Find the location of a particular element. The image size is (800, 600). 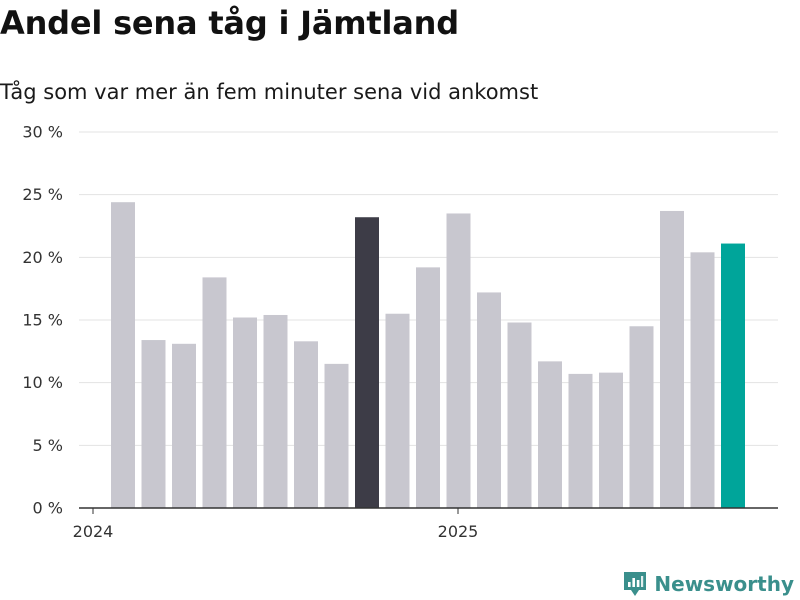

y-tick-label: 15 % is located at coordinates (42, 320).